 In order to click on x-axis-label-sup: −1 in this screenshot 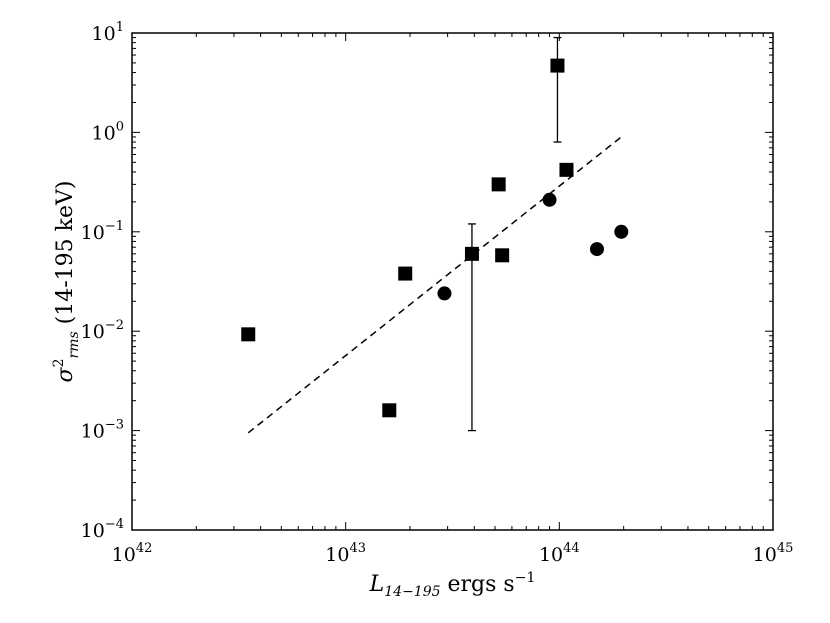, I will do `click(525, 578)`.